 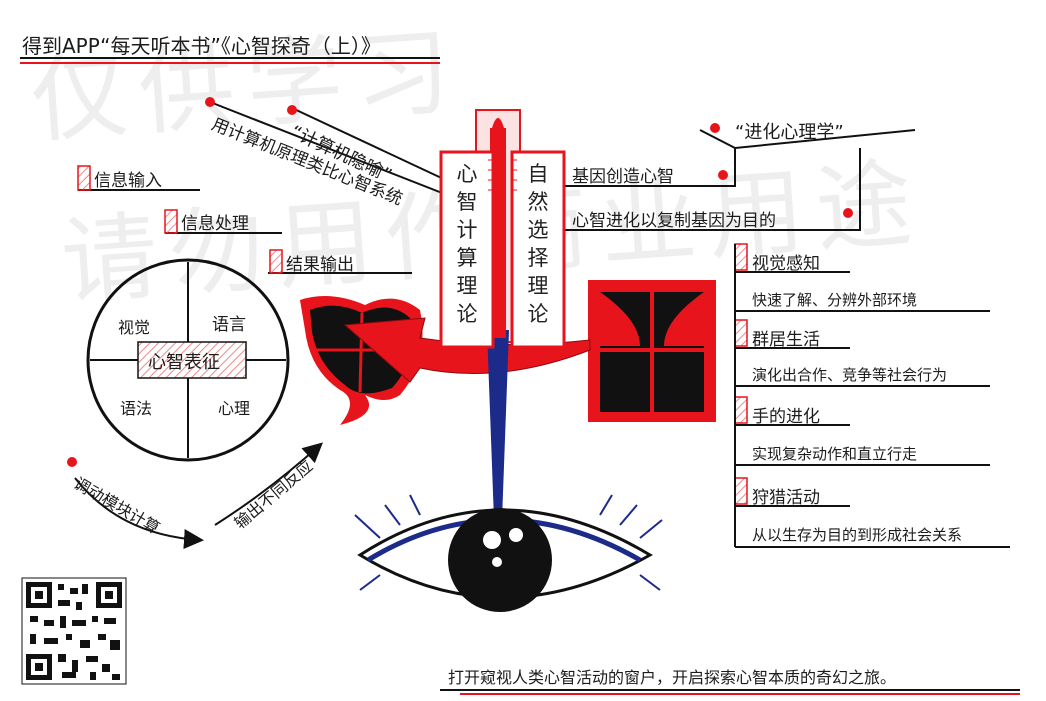 I want to click on circle-label-bottom-left: 语法, so click(x=136, y=408).